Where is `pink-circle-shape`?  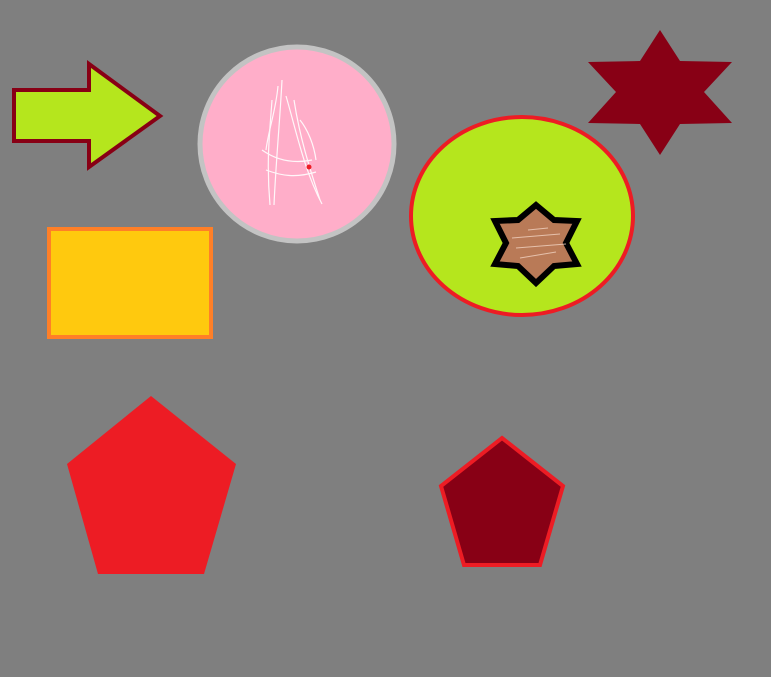 pink-circle-shape is located at coordinates (297, 144).